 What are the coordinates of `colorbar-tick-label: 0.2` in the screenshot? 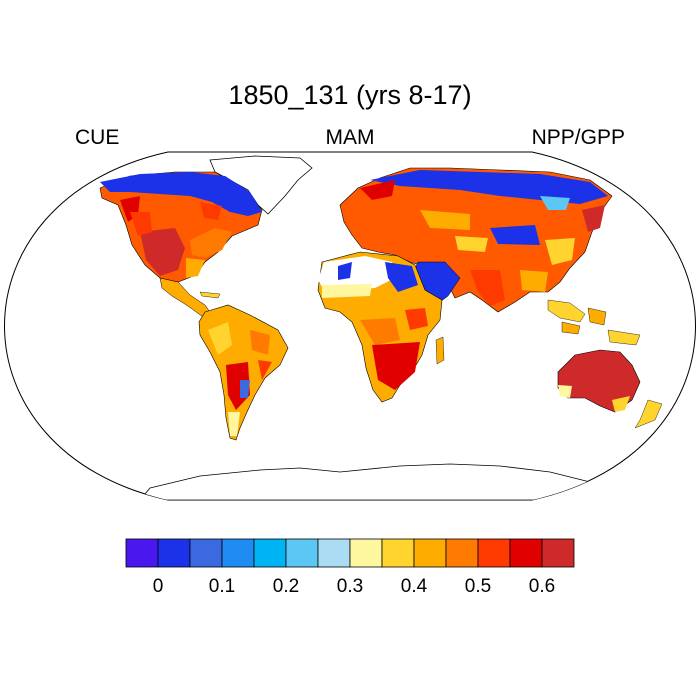 It's located at (286, 586).